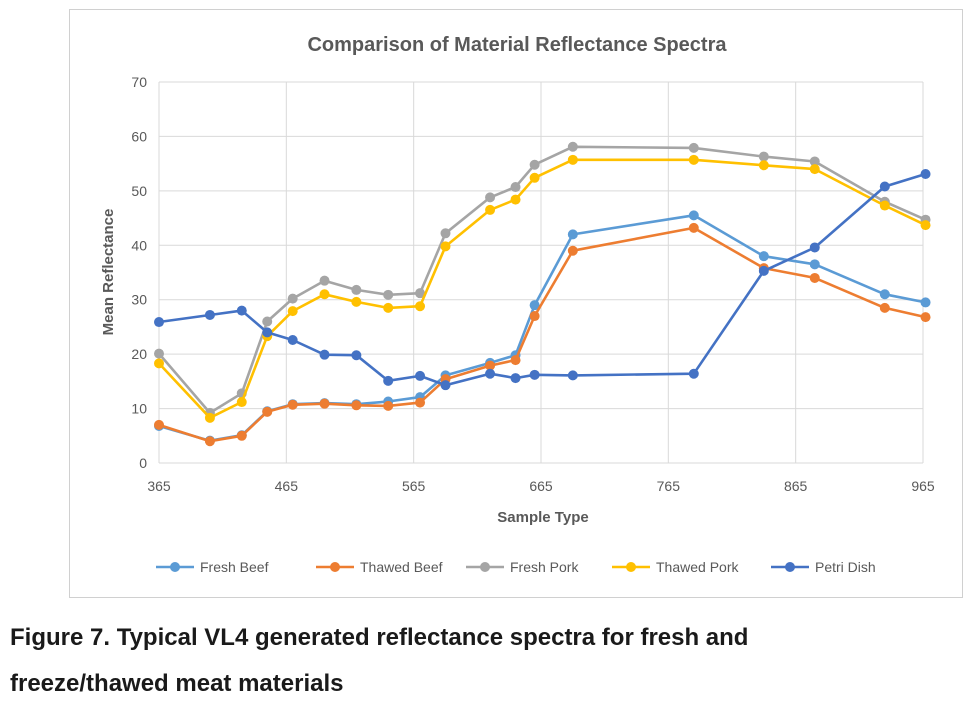  What do you see at coordinates (923, 486) in the screenshot?
I see `x-tick-label: 965` at bounding box center [923, 486].